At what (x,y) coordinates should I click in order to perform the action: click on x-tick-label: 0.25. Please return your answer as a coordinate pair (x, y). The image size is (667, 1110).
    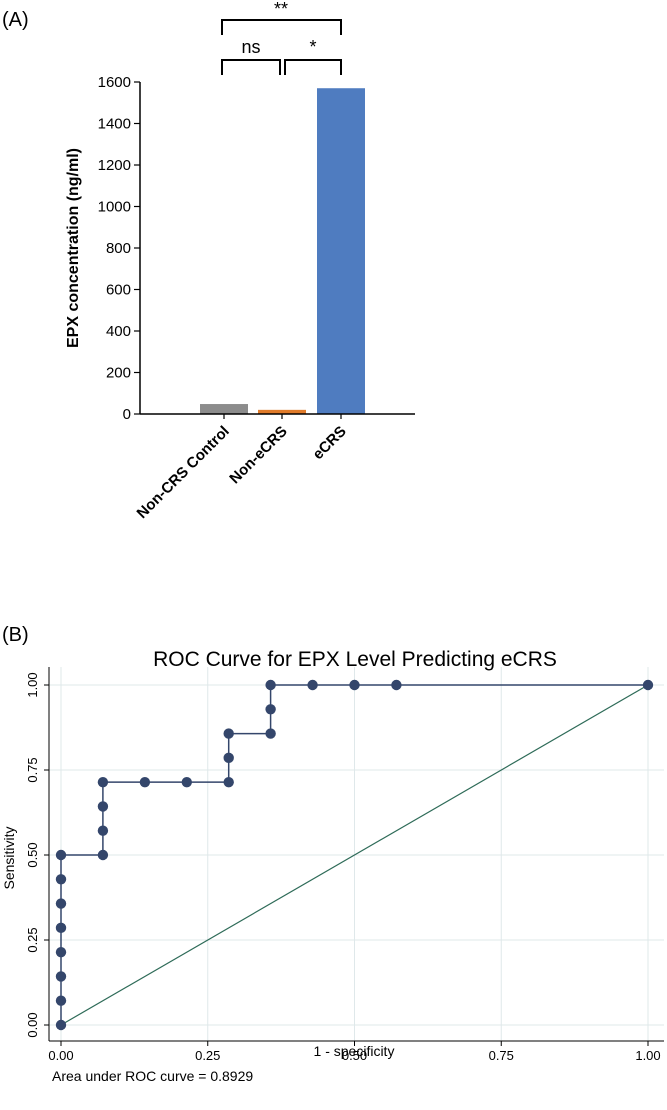
    Looking at the image, I should click on (207, 1055).